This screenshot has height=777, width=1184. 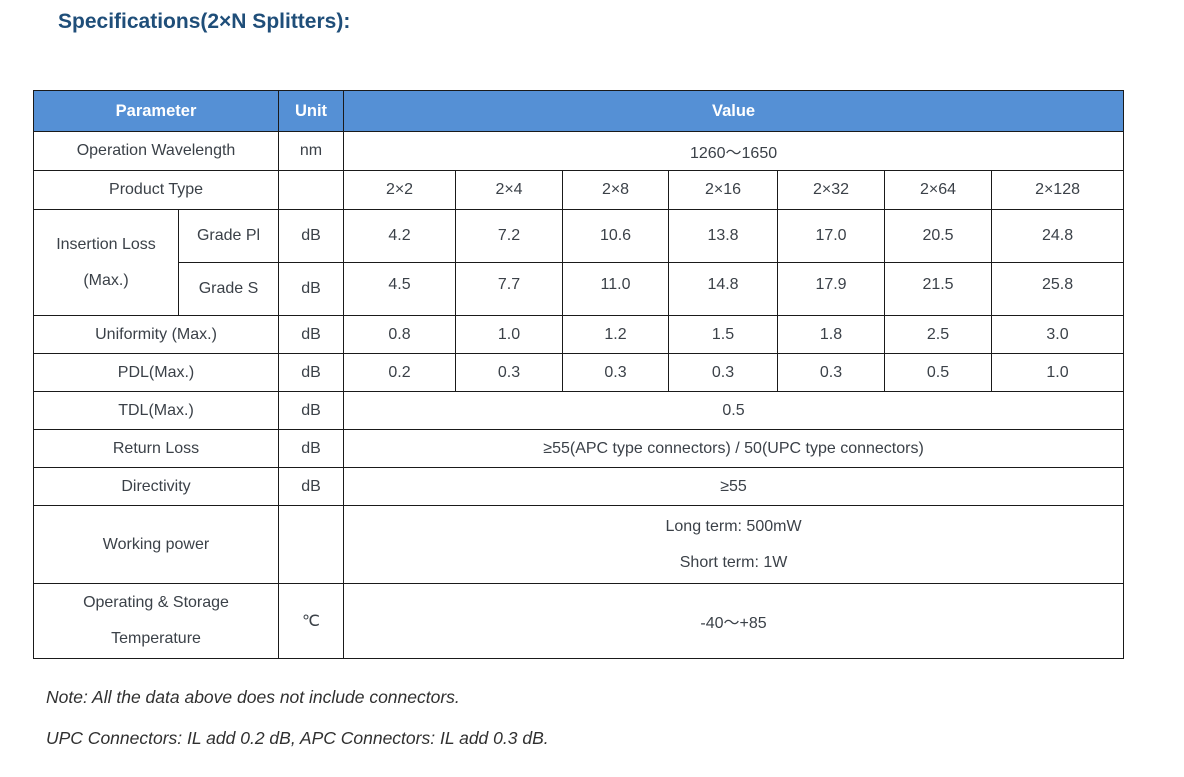 I want to click on param-uniformity: Uniformity (Max.), so click(x=156, y=334).